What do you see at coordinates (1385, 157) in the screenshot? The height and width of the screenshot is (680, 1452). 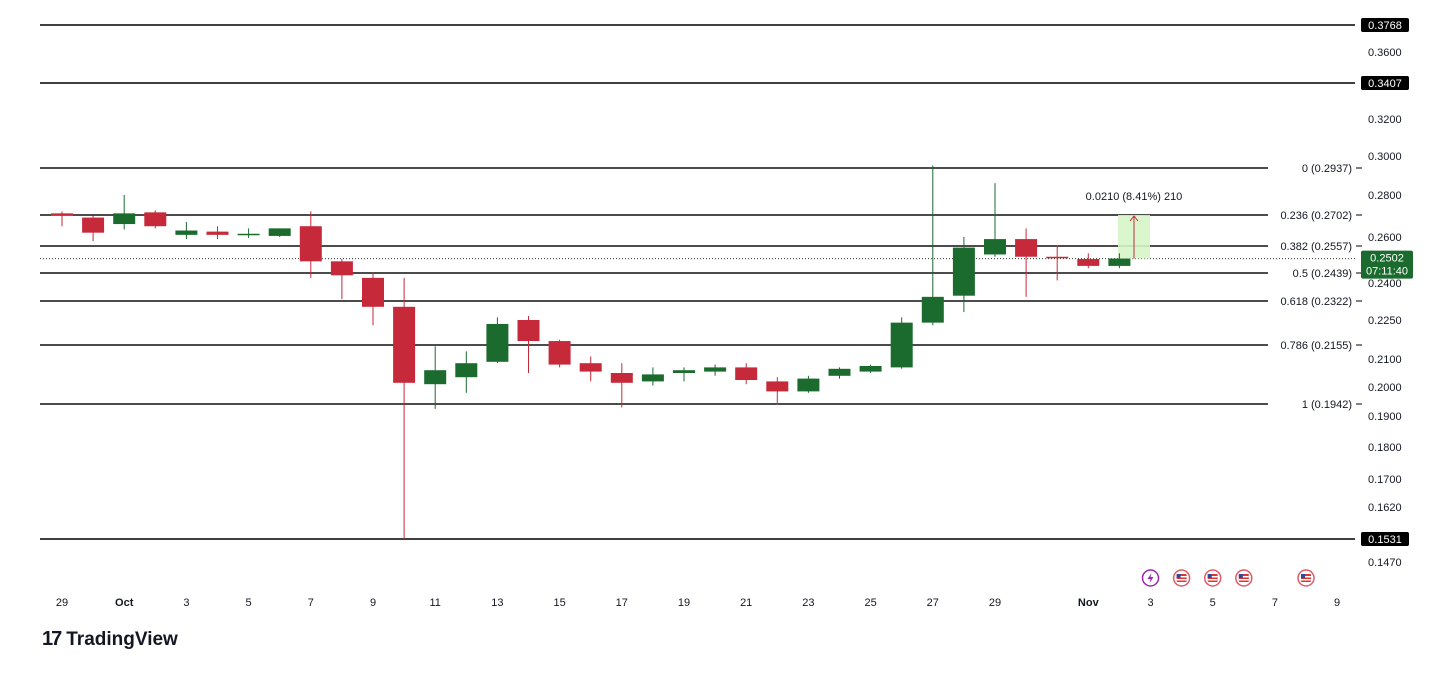 I see `price-axis-tick-label: 0.3000` at bounding box center [1385, 157].